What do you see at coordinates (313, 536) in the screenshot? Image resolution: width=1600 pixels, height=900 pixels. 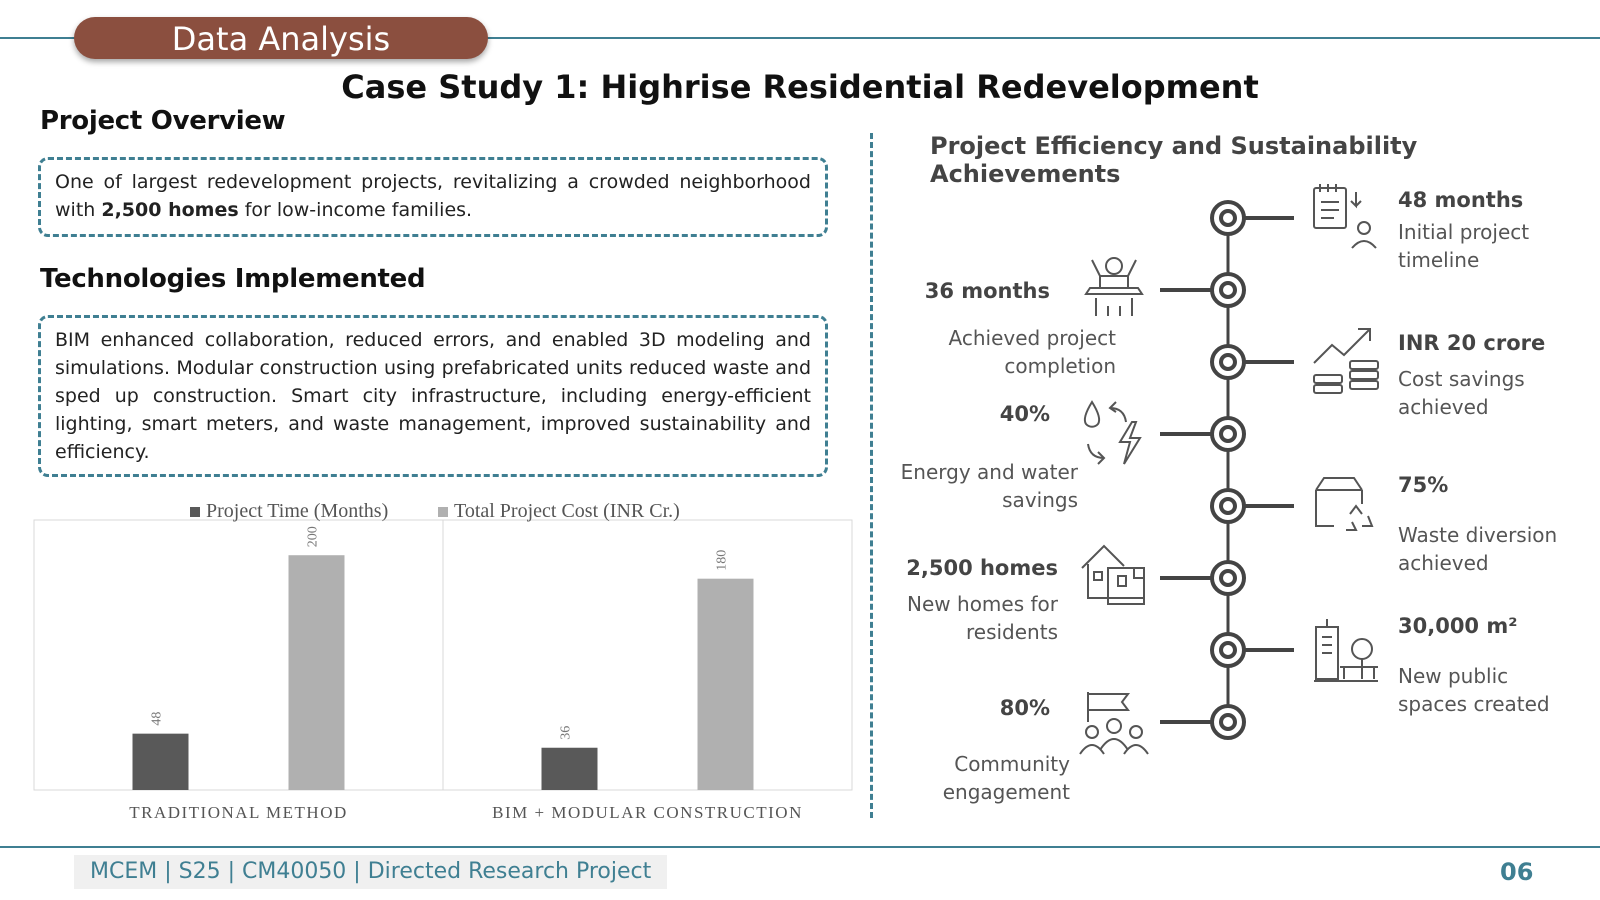 I see `data-label: 200` at bounding box center [313, 536].